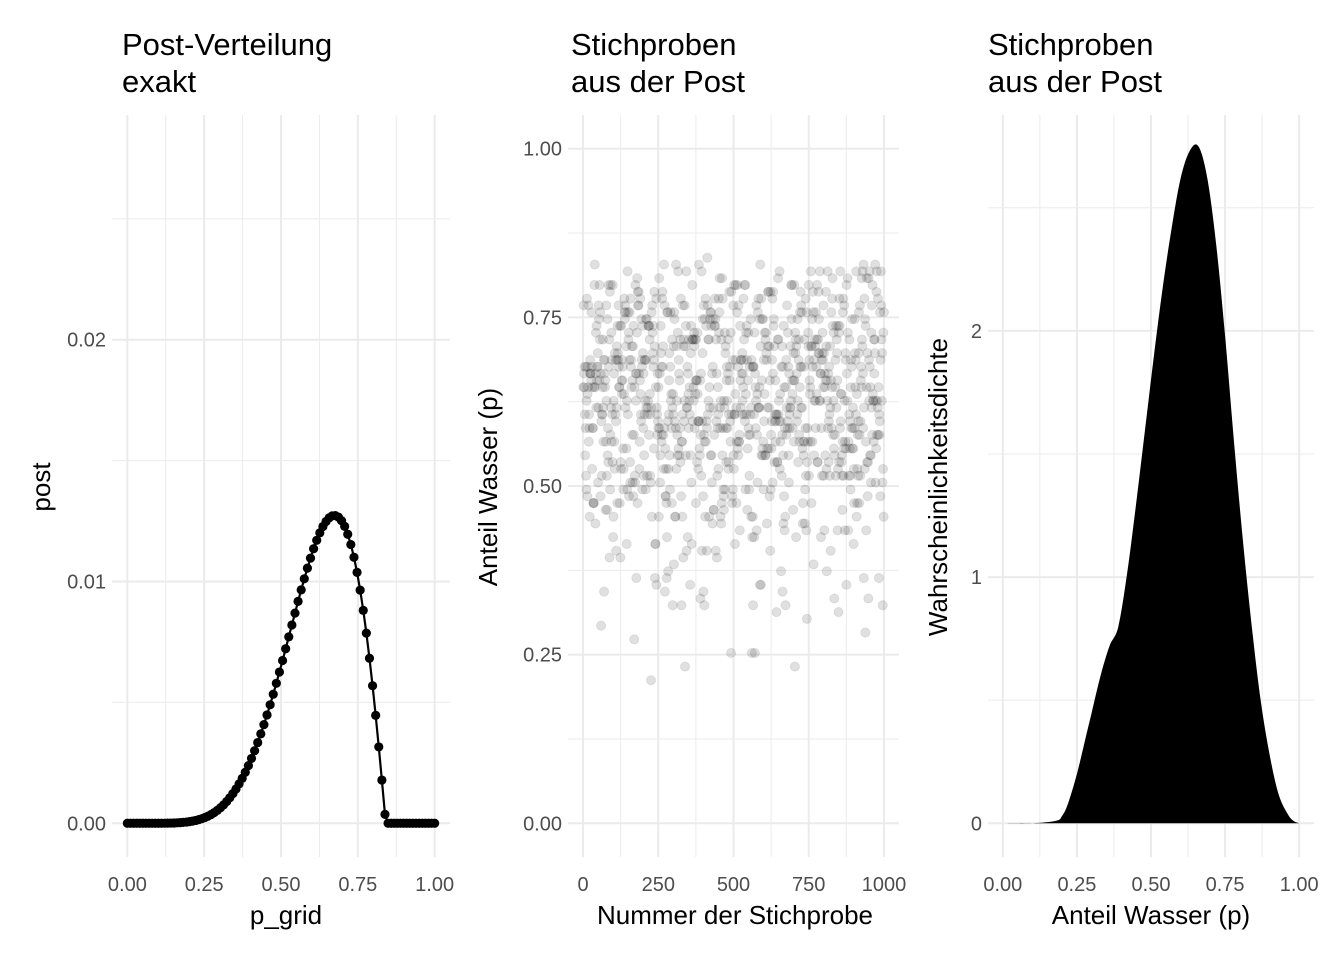  What do you see at coordinates (41, 487) in the screenshot?
I see `panel-1-y-axis-label: post` at bounding box center [41, 487].